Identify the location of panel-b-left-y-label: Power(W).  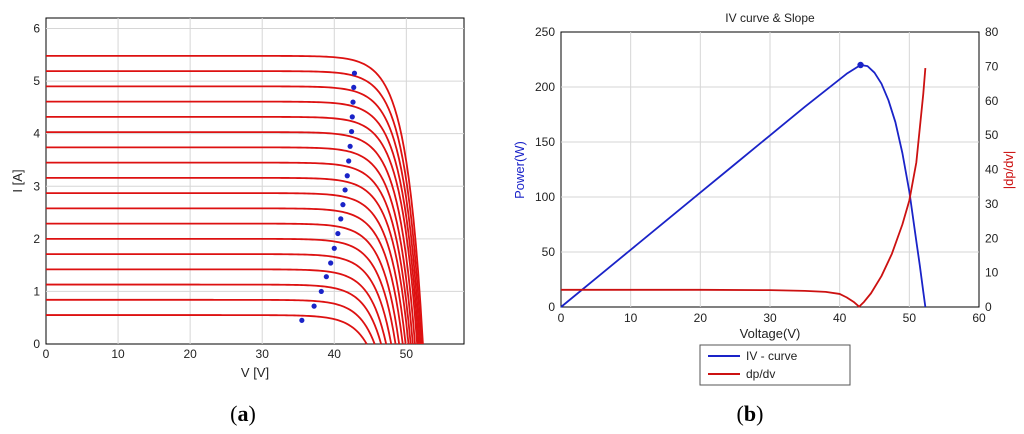
(519, 170).